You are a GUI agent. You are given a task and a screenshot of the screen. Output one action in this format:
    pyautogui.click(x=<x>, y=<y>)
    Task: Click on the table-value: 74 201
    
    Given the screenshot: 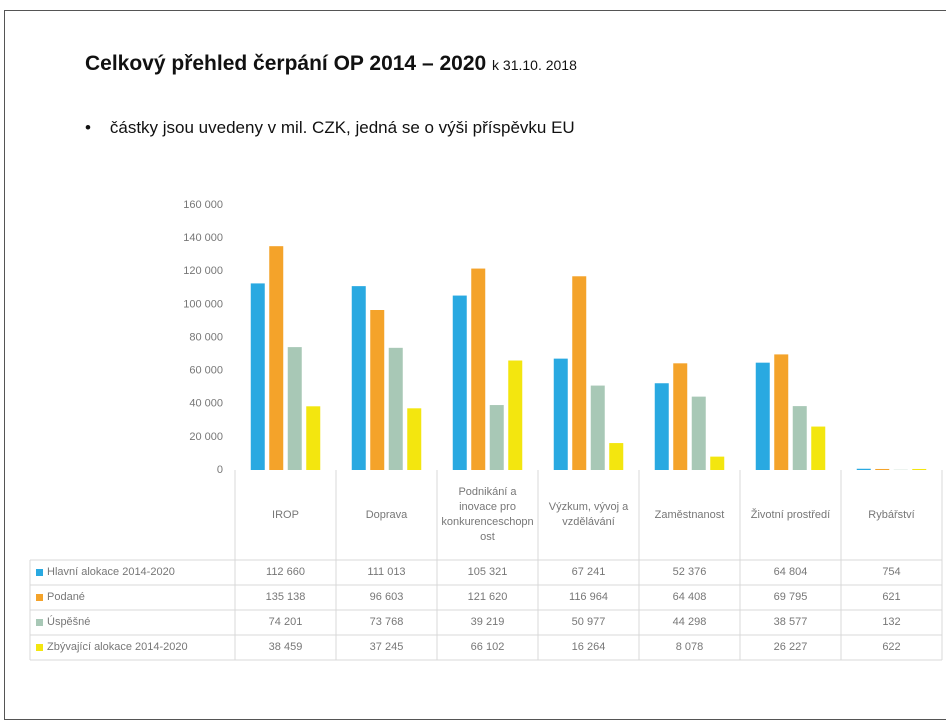 What is the action you would take?
    pyautogui.click(x=285, y=622)
    